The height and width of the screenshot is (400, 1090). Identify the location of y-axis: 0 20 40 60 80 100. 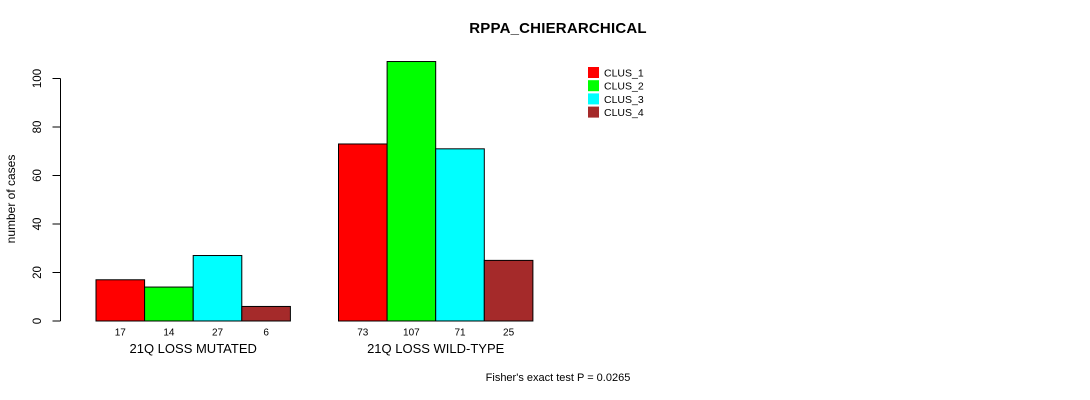
(46, 196).